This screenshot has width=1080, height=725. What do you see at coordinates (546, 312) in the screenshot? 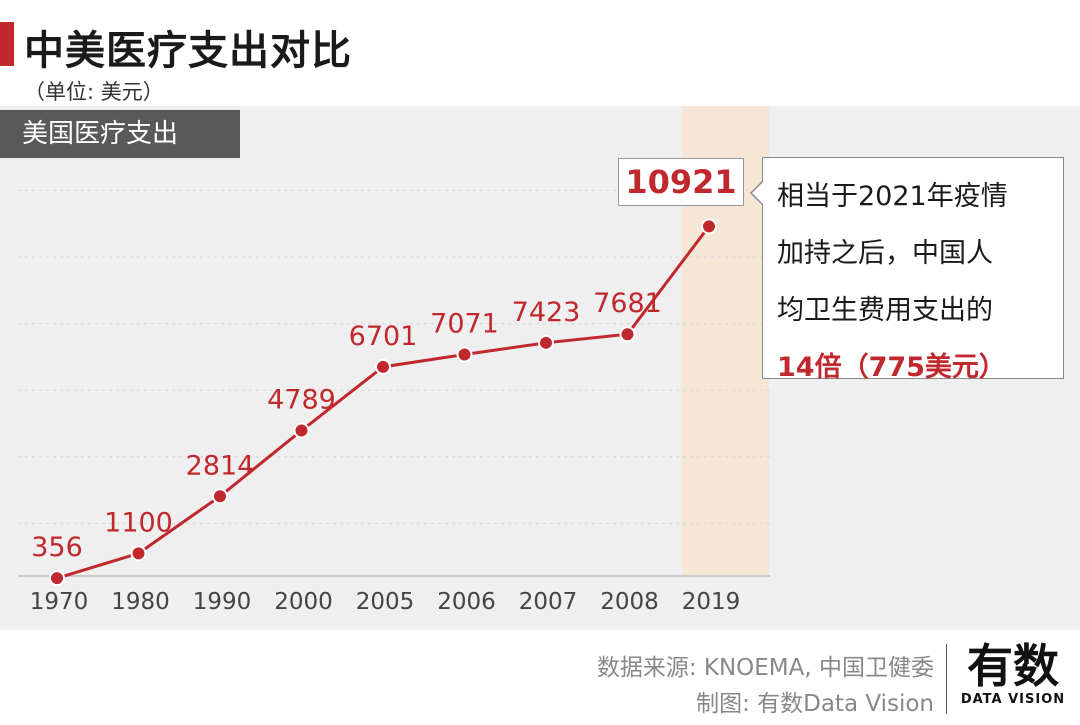
I see `data-label-2007: 7423` at bounding box center [546, 312].